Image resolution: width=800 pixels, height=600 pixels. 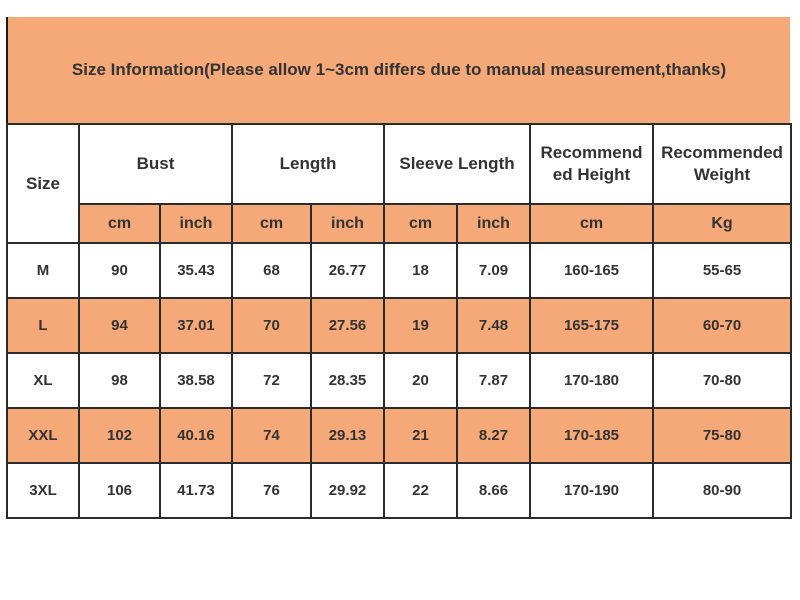 I want to click on data-cell-weight: 60-70, so click(x=722, y=325).